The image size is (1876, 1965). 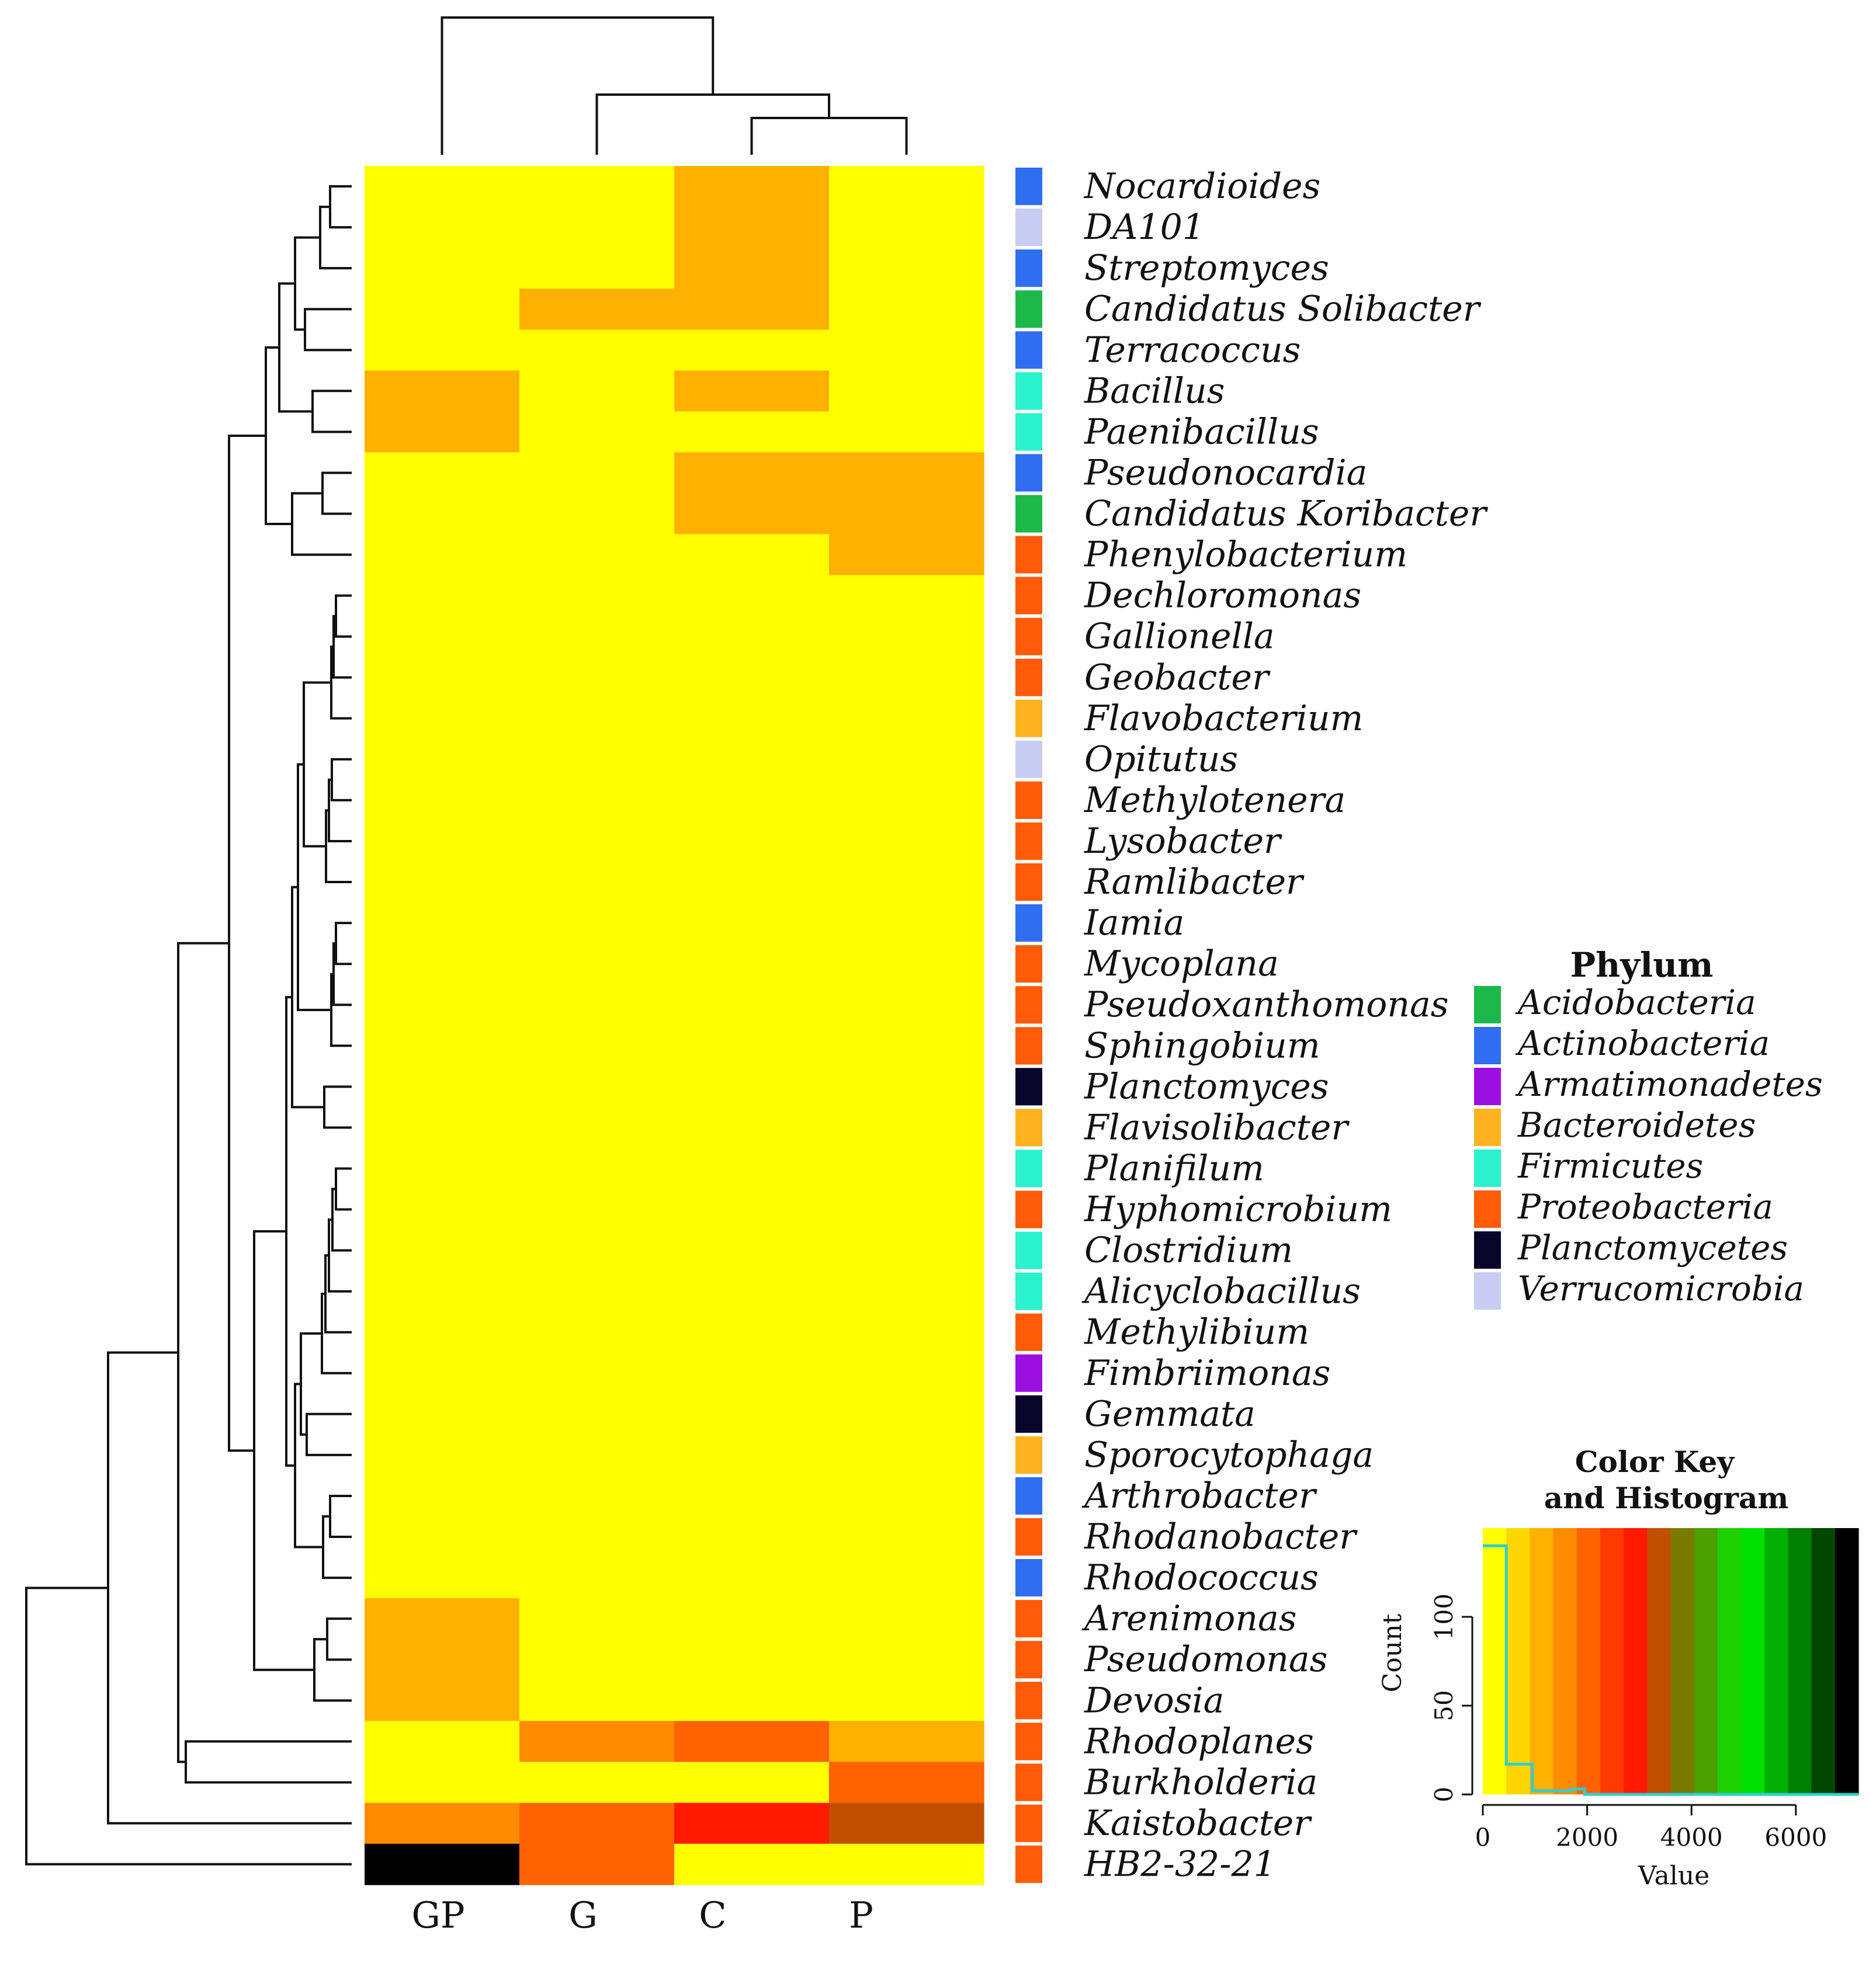 I want to click on y-tick-label: 0, so click(x=1444, y=1795).